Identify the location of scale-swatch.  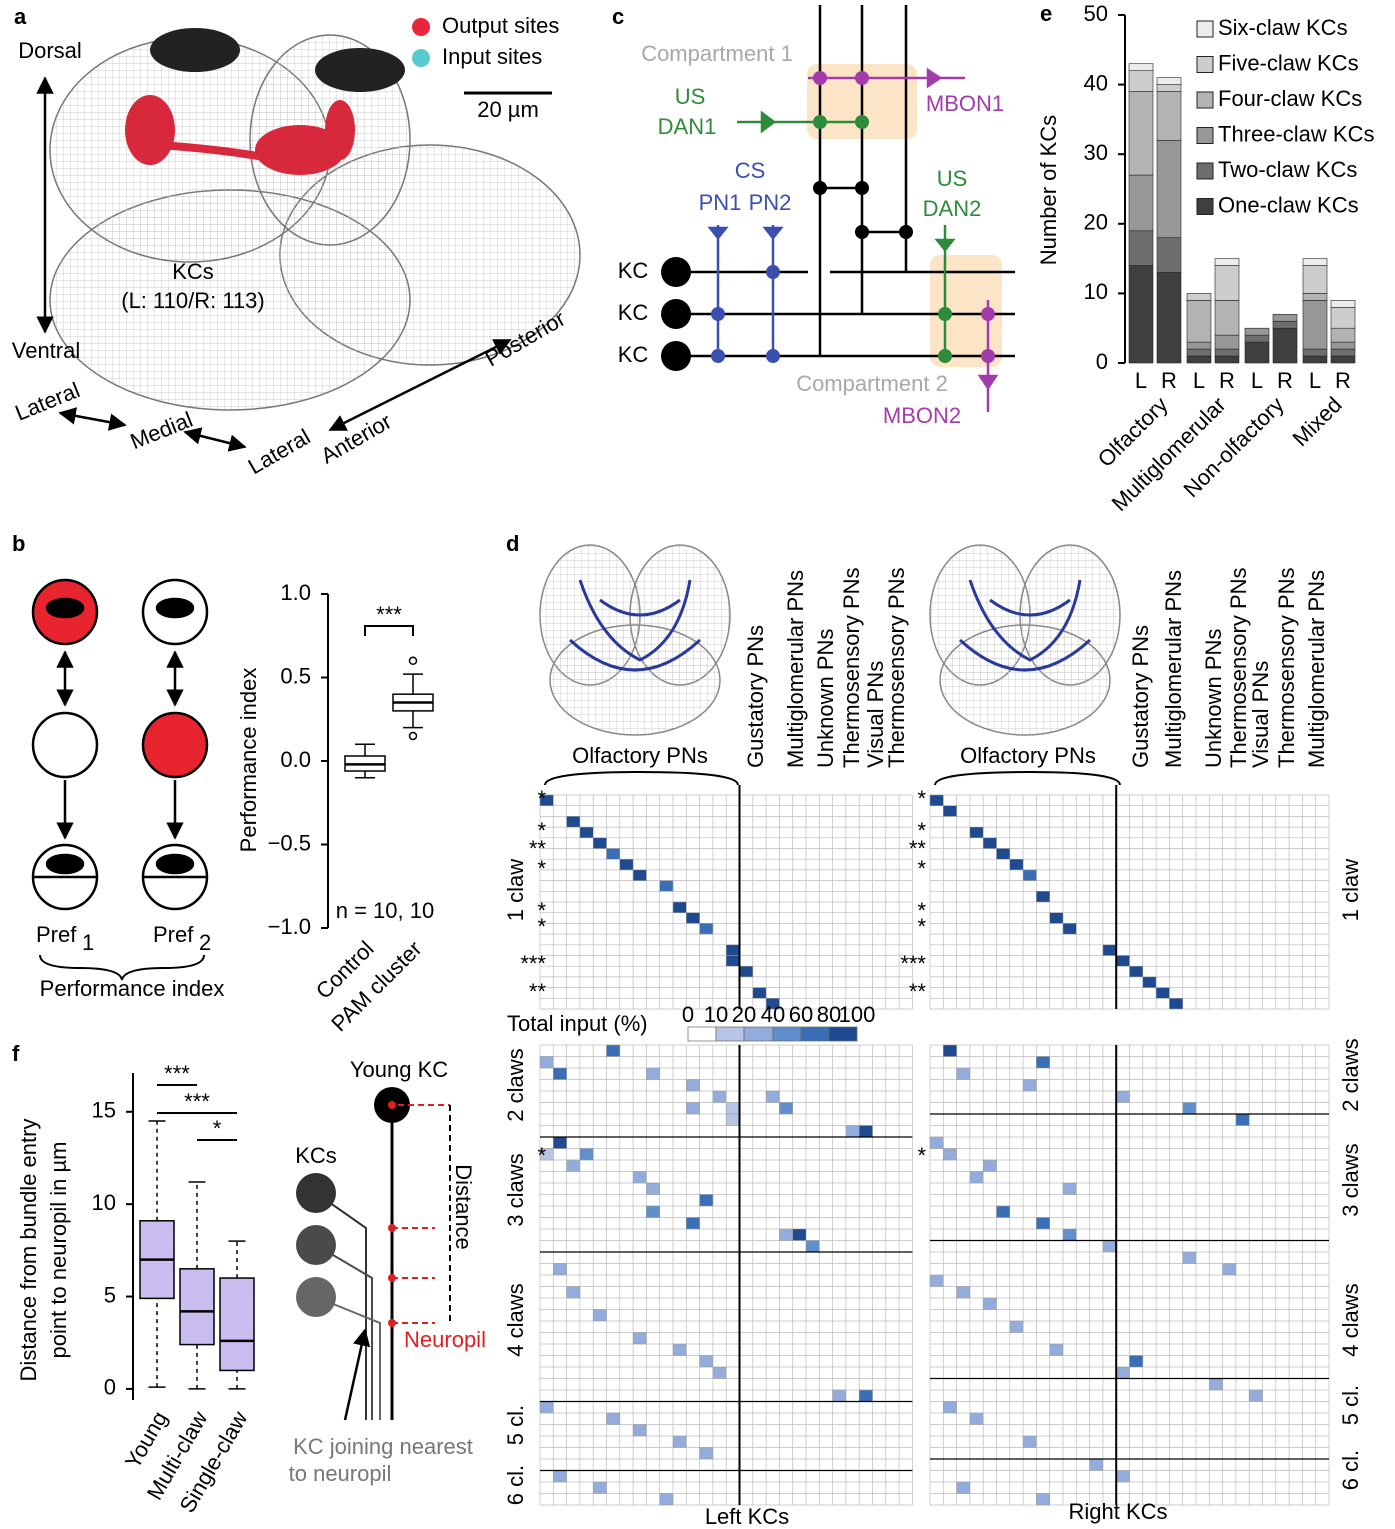
(843, 1034).